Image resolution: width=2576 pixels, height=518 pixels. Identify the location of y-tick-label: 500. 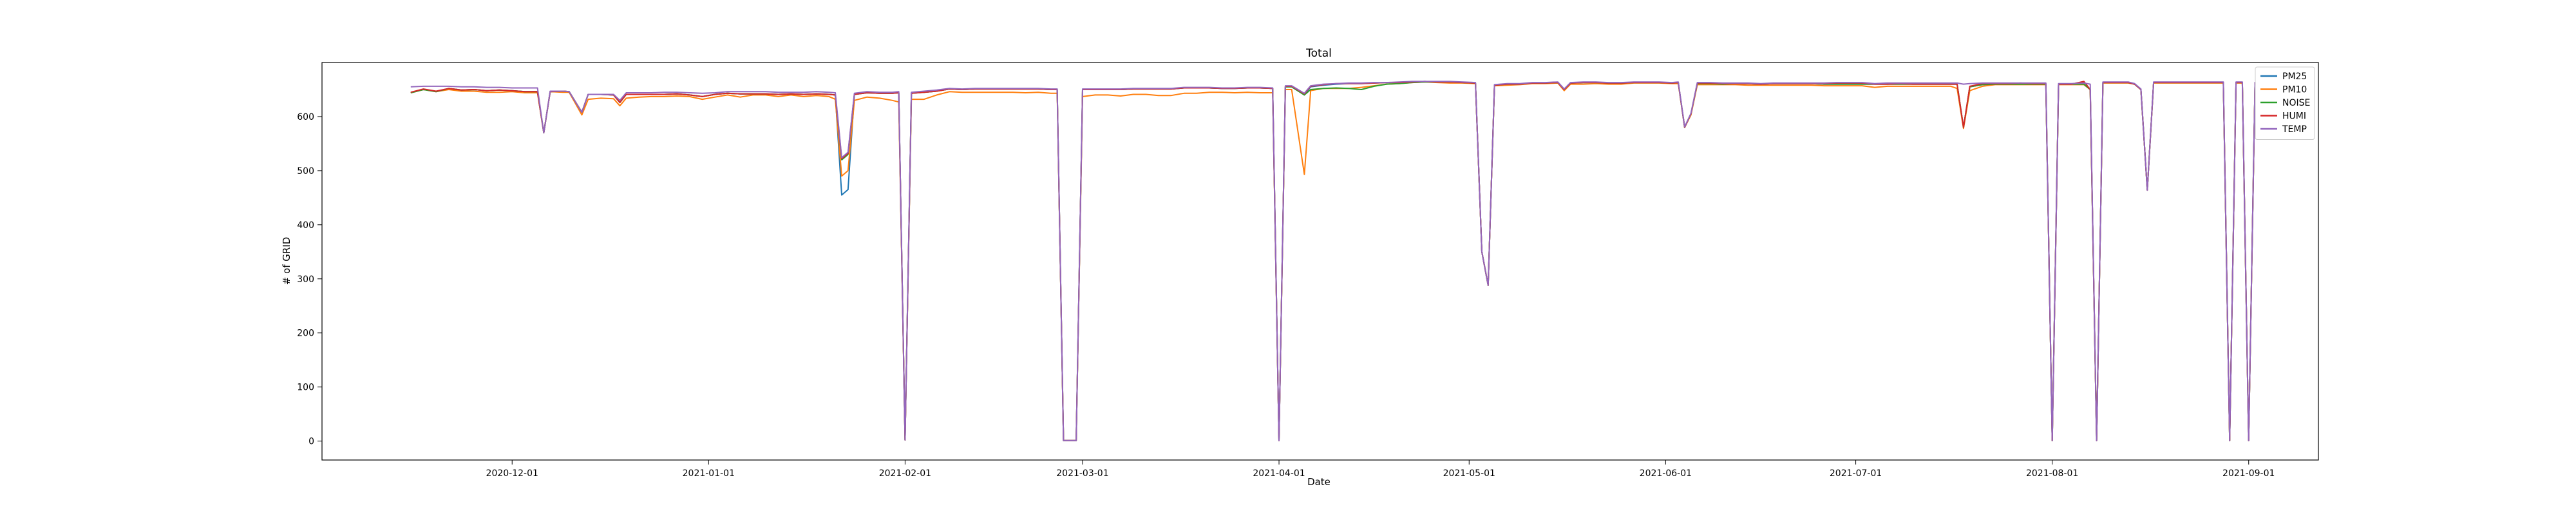
(305, 171).